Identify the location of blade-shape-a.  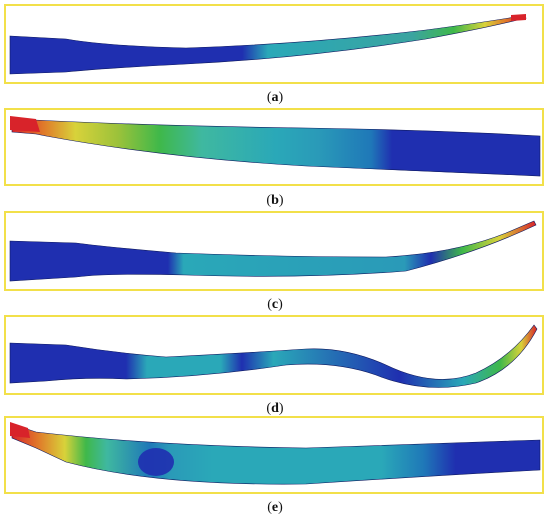
(268, 44).